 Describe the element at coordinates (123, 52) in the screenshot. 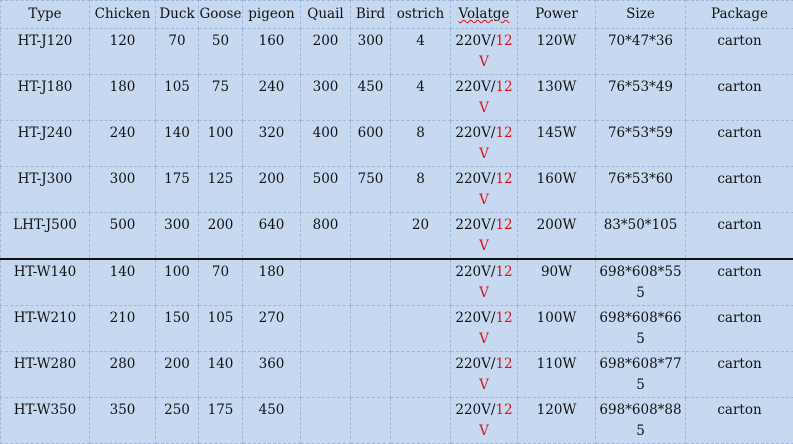

I see `cell-chicken: 120` at that location.